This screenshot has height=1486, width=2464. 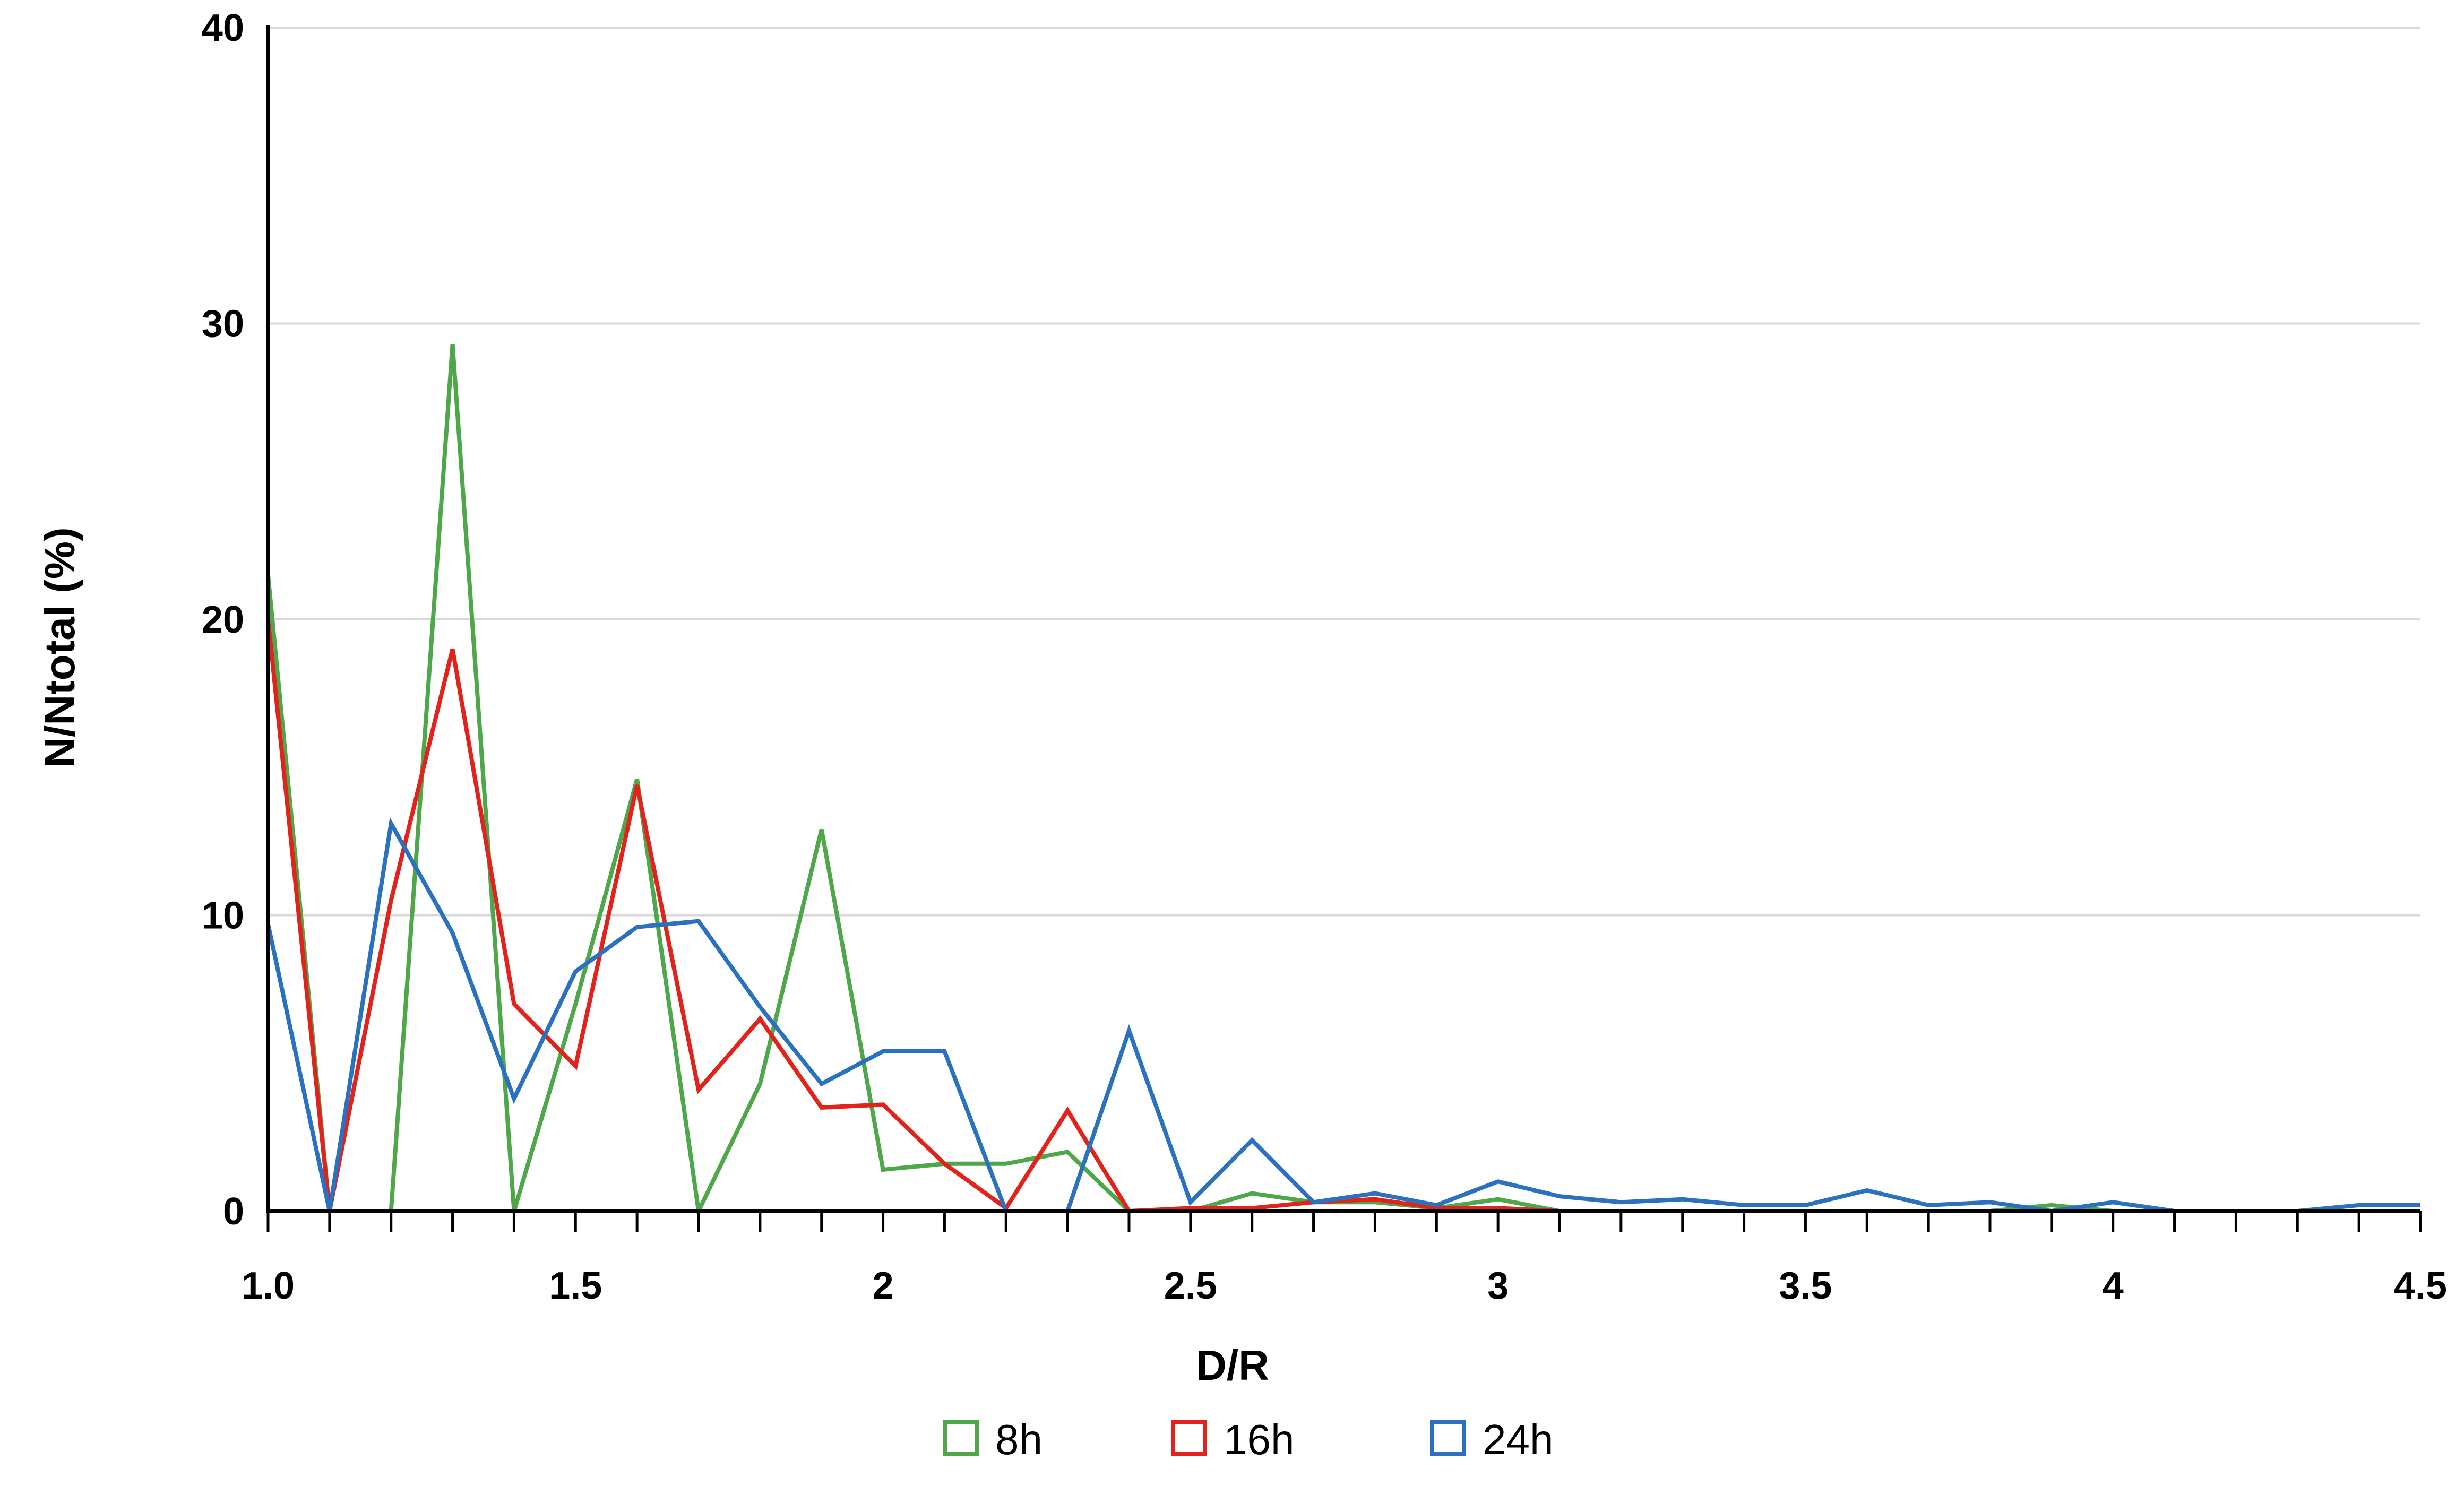 I want to click on y-tick-label: 0, so click(x=234, y=1211).